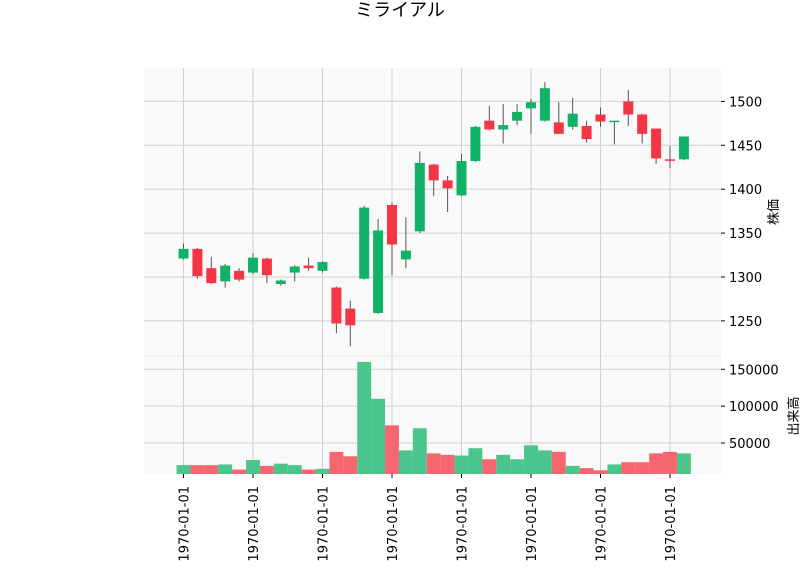 This screenshot has height=575, width=800. What do you see at coordinates (745, 146) in the screenshot?
I see `price-tick-label: 1450` at bounding box center [745, 146].